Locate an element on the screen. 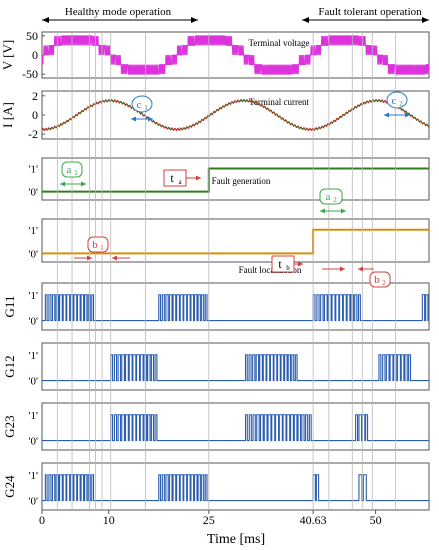 The height and width of the screenshot is (550, 439). y-axis-label: G12 is located at coordinates (9, 366).